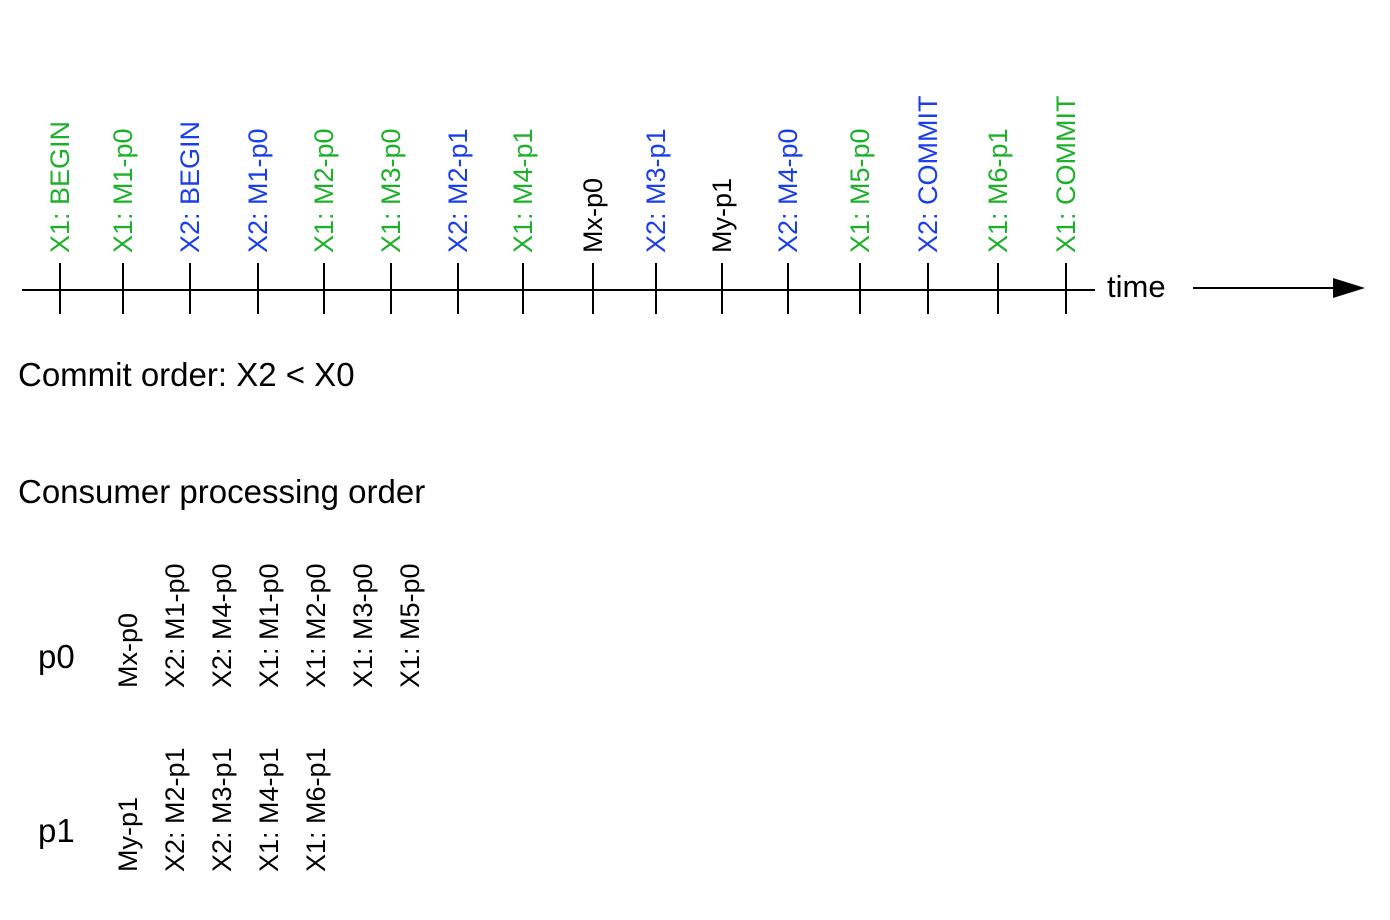  I want to click on partition-p0-item: X2: M4-p0, so click(222, 625).